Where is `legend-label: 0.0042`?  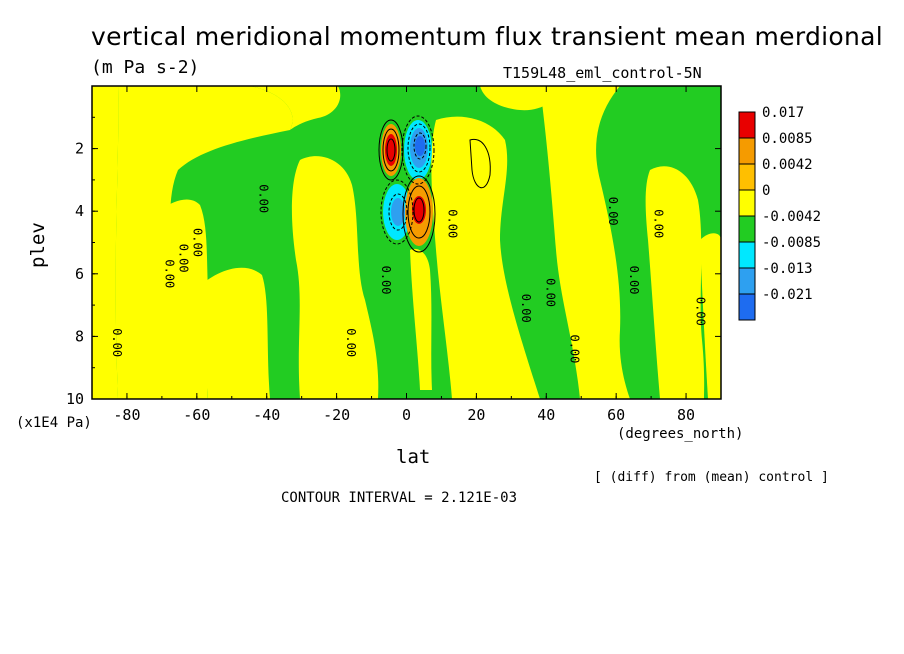
legend-label: 0.0042 is located at coordinates (787, 165).